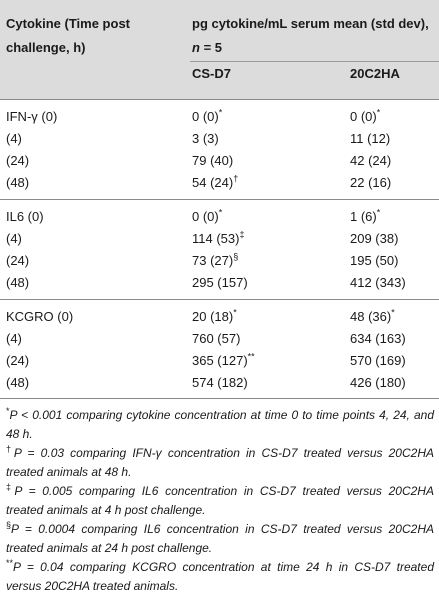 This screenshot has width=439, height=596. I want to click on row-label: IFN-γ (0), so click(32, 116).